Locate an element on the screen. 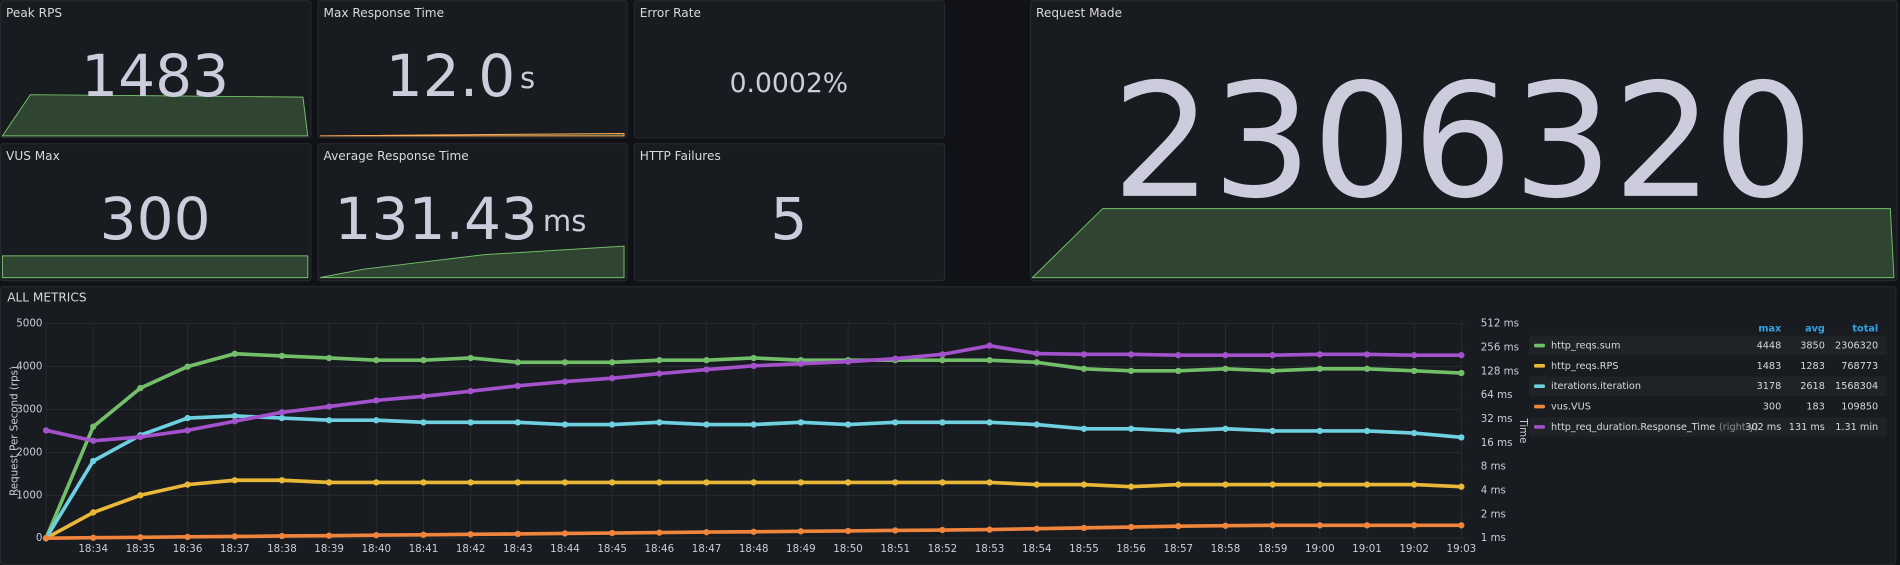 Image resolution: width=1900 pixels, height=565 pixels. legend-value: 1483 is located at coordinates (1769, 366).